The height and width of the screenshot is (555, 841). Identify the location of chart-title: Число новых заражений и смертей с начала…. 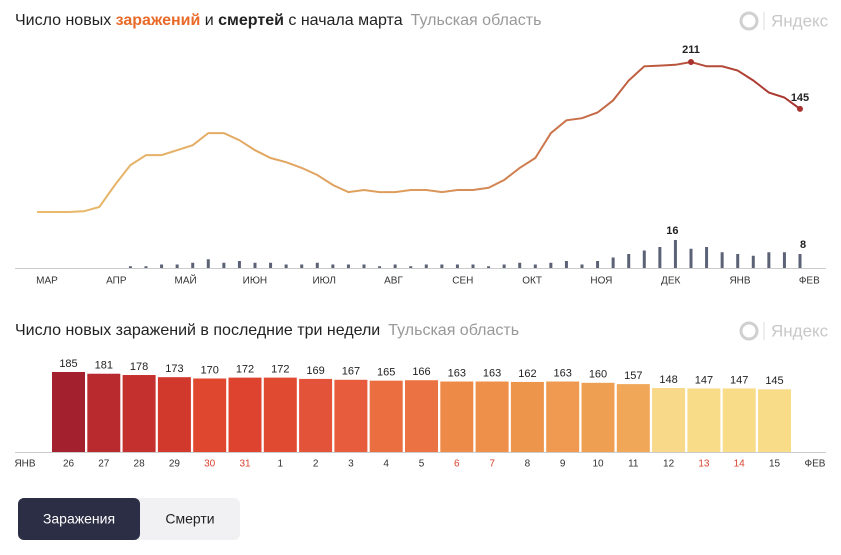
(278, 20).